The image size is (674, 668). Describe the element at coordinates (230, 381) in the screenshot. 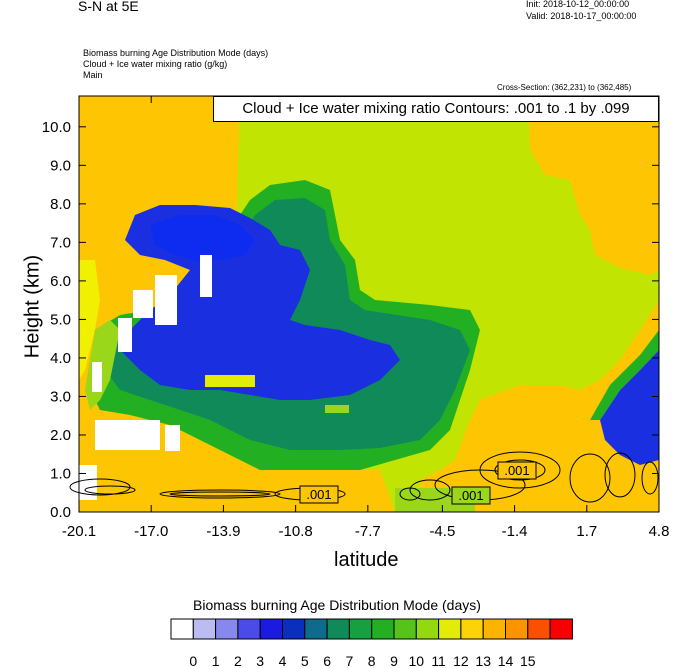

I see `field-yellow-streak` at that location.